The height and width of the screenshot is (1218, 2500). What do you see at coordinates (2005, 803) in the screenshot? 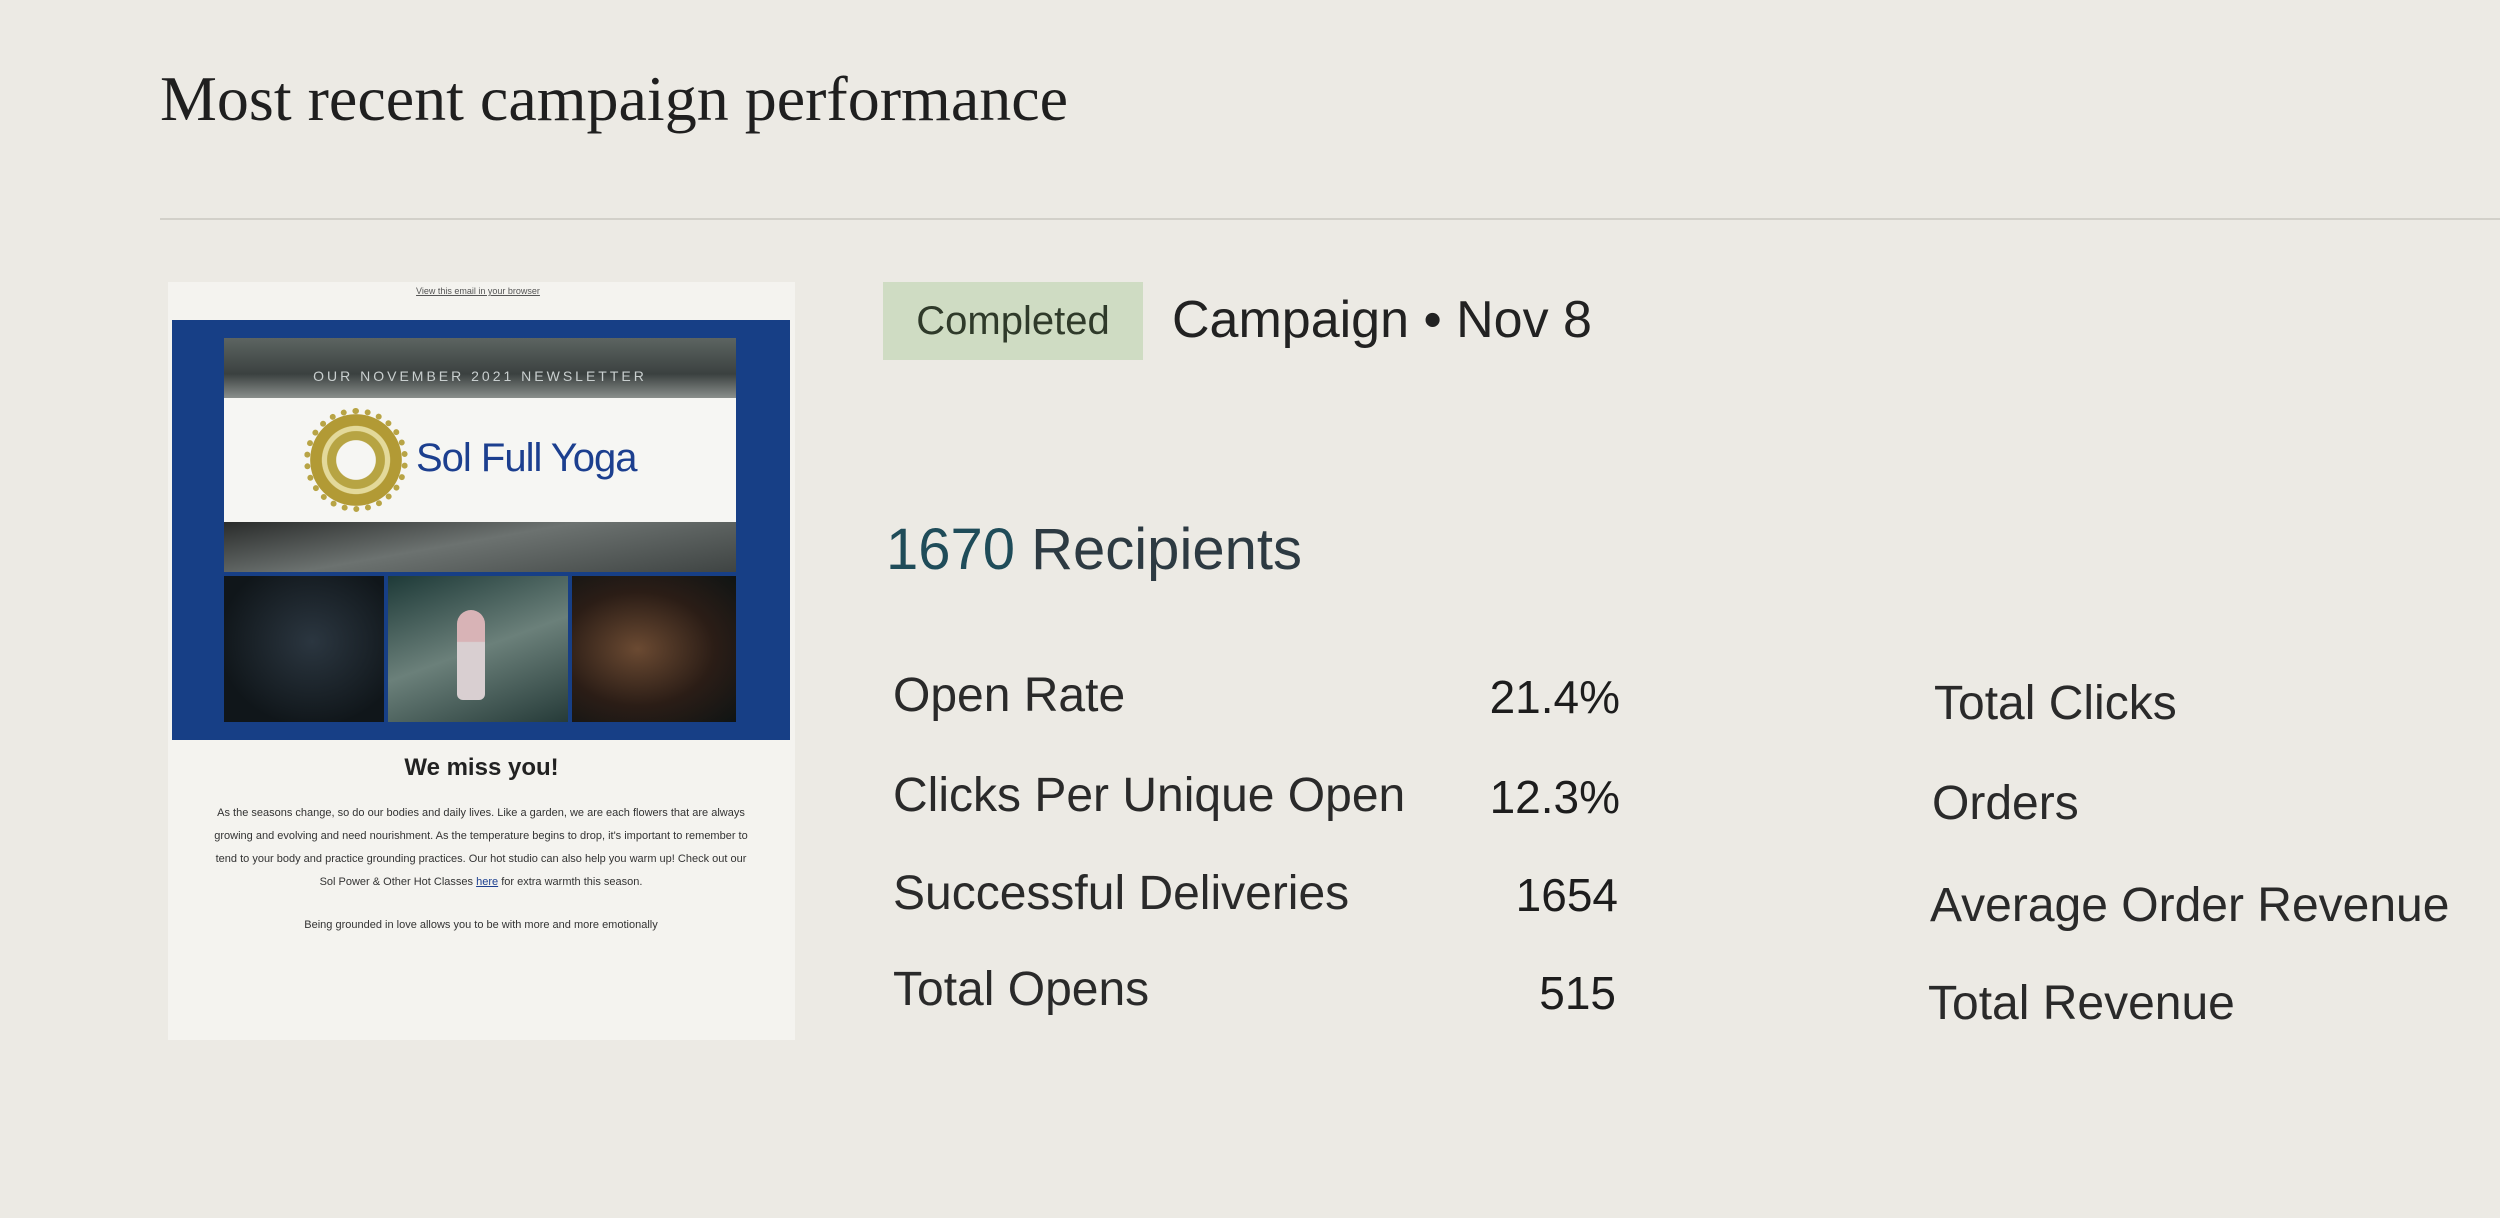
I see `stat-label-orders: Orders` at bounding box center [2005, 803].